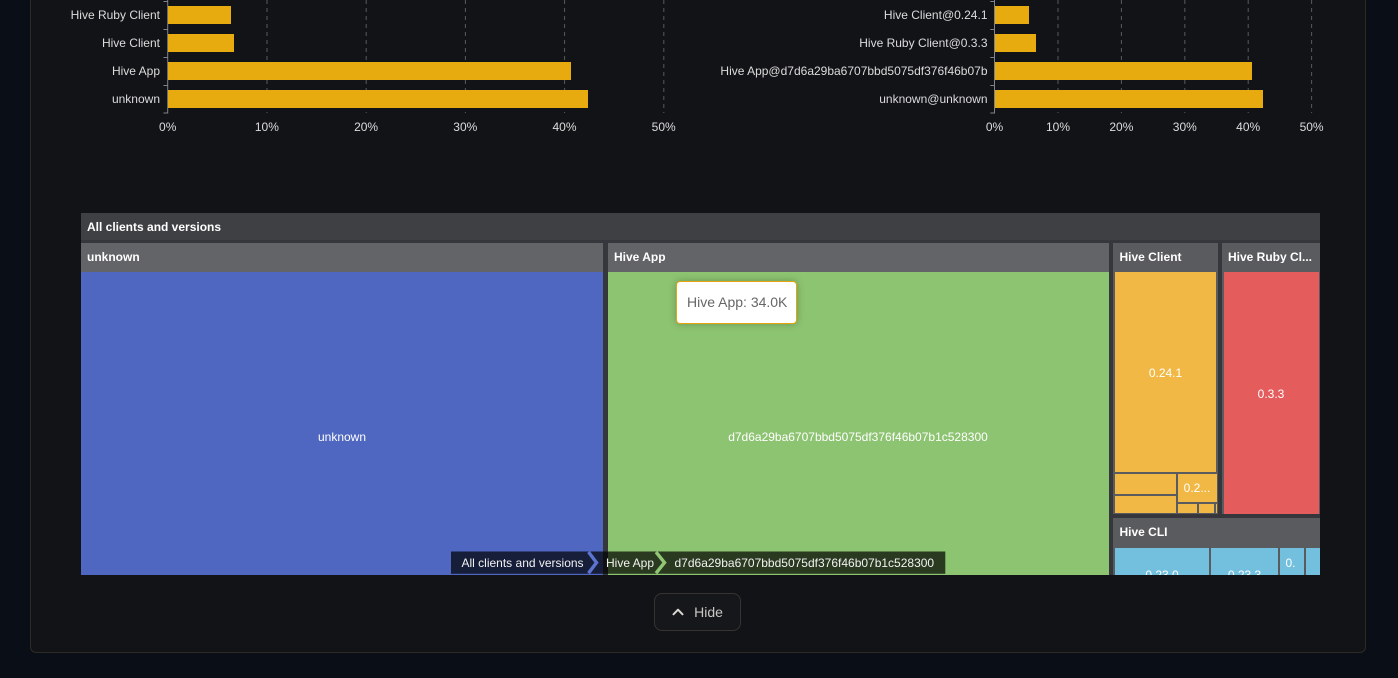 The height and width of the screenshot is (678, 1398). What do you see at coordinates (805, 562) in the screenshot?
I see `svg-text:d7d6a29ba6707bbd5075df376f46b0: d7d6a29ba6707bbd5075df376f46b07b1c528300` at bounding box center [805, 562].